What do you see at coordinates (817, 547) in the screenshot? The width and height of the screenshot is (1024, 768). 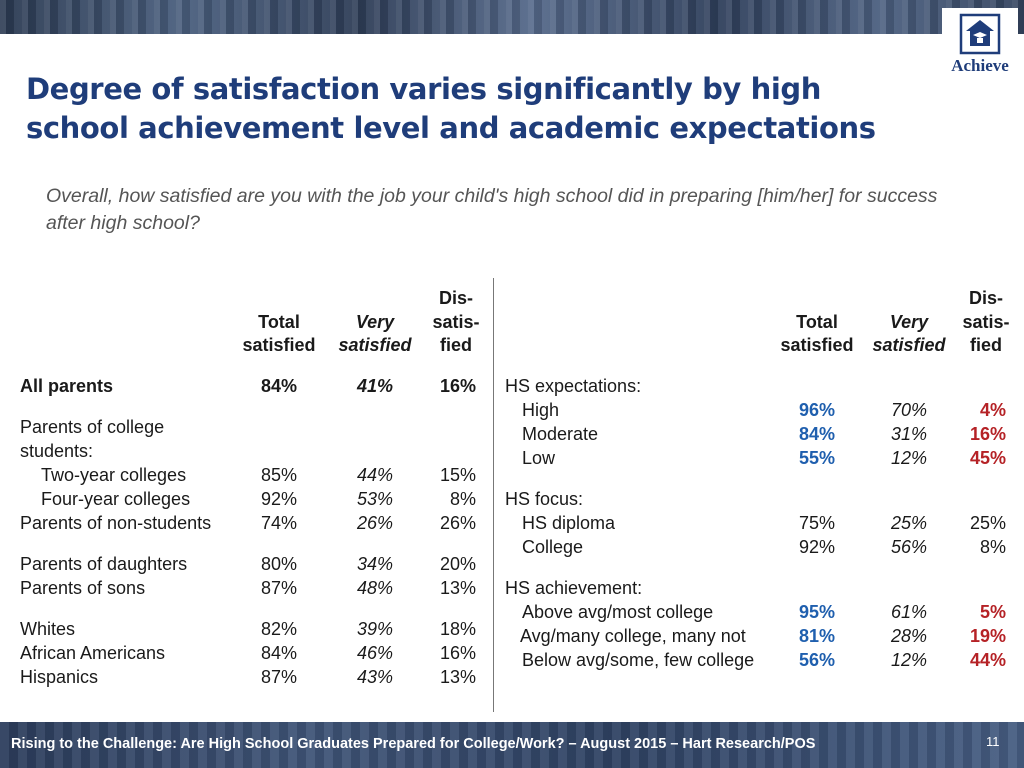 I see `cell-total-college: 92%` at bounding box center [817, 547].